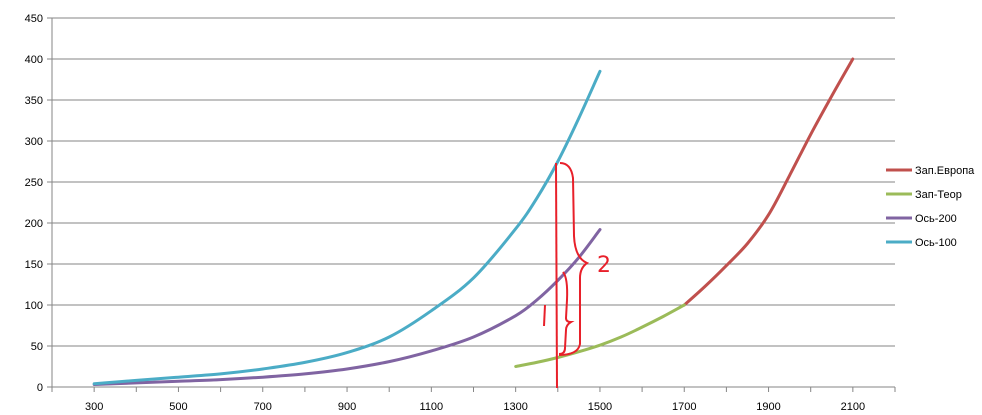  I want to click on handwritten-annotation: 2 1, so click(577, 275).